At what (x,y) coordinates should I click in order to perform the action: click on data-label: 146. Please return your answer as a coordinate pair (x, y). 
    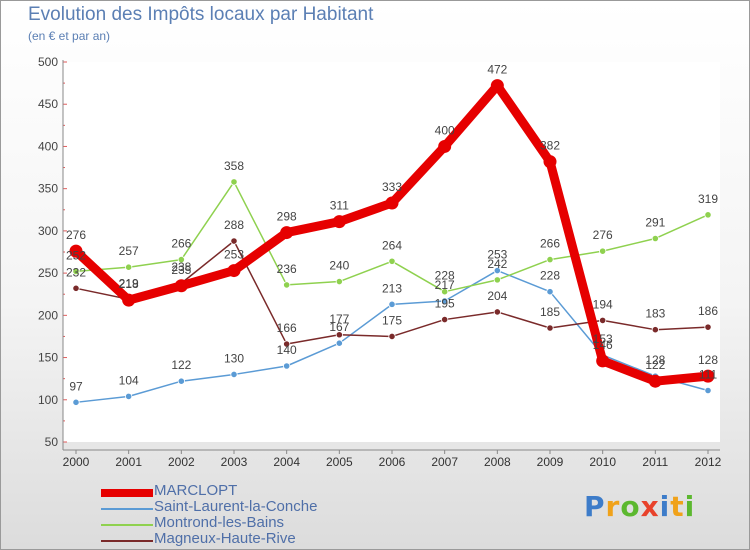
    Looking at the image, I should click on (603, 345).